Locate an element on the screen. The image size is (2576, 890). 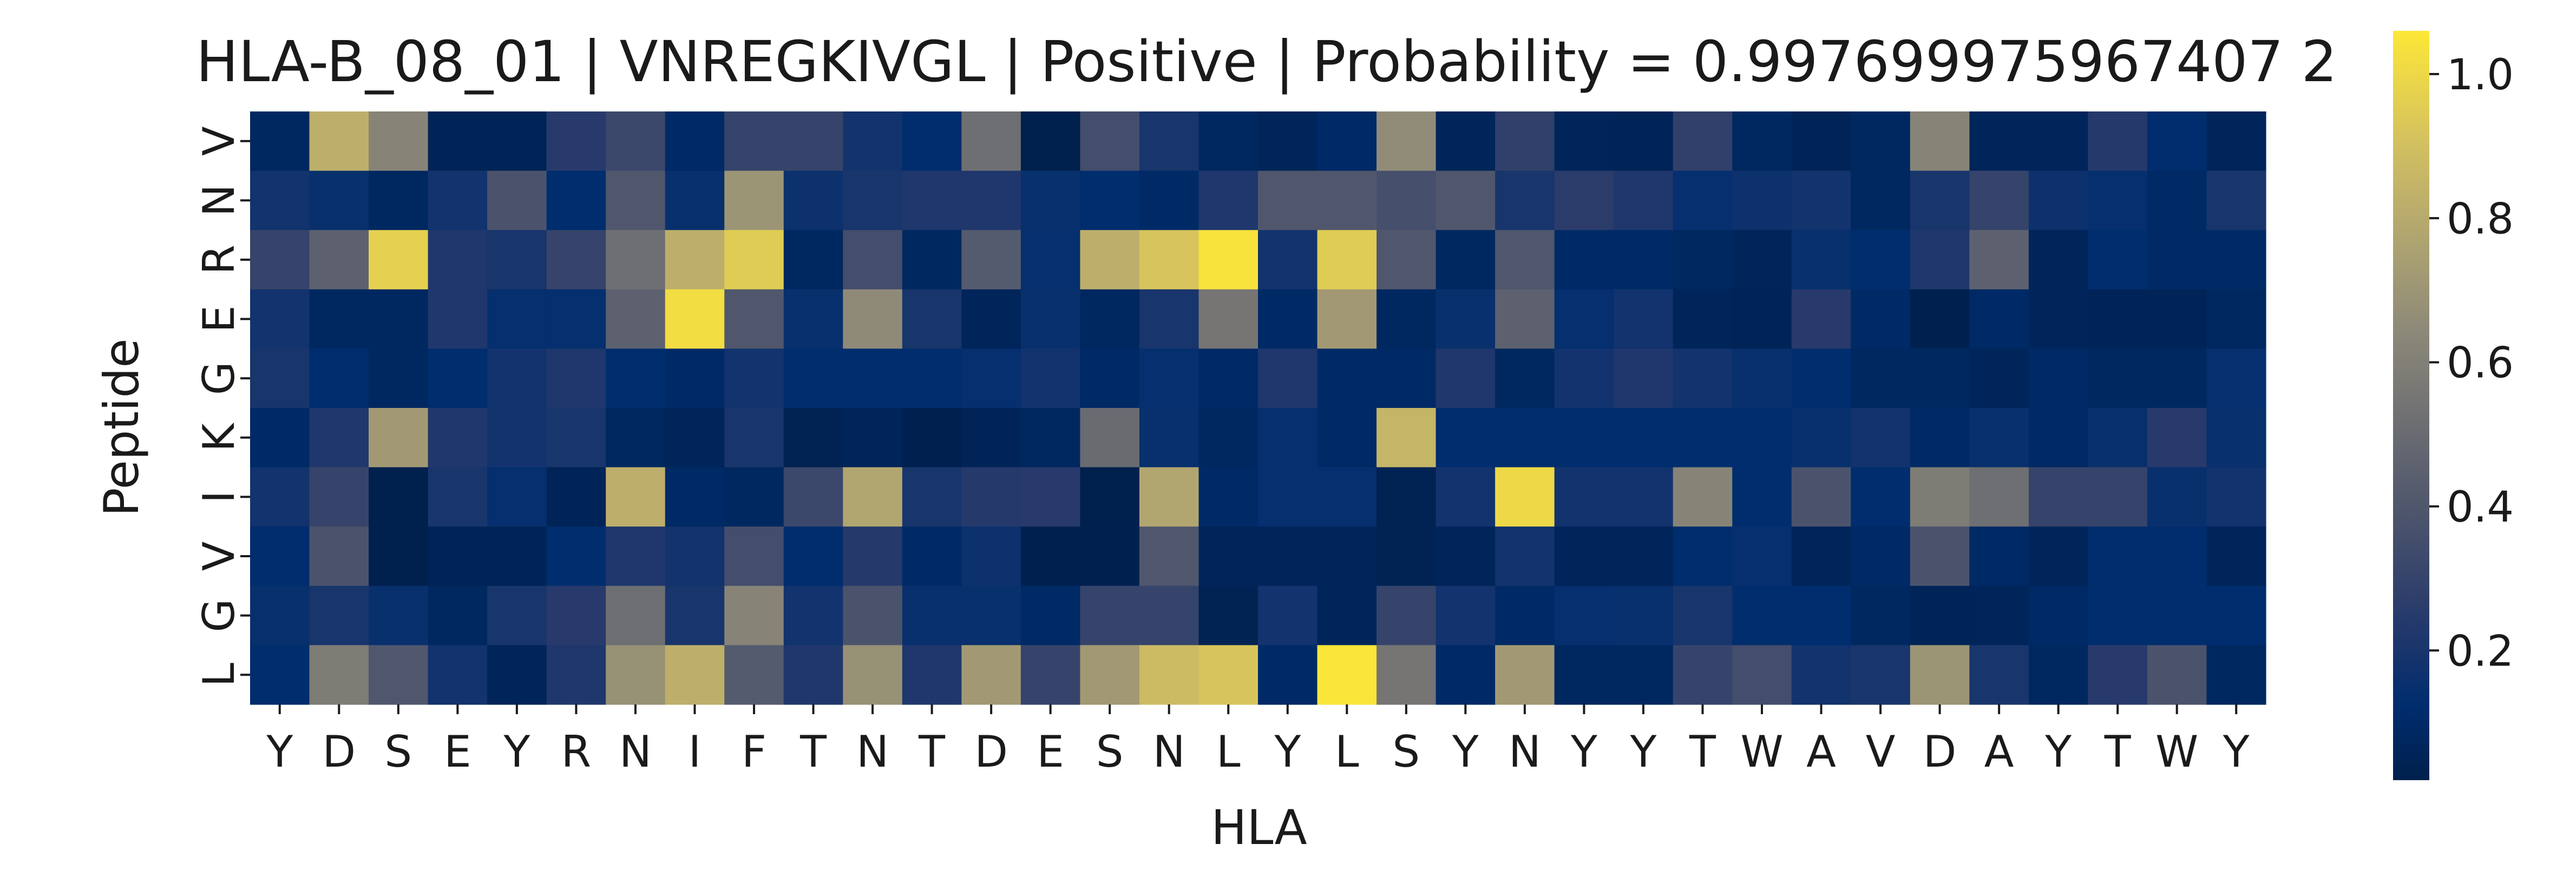
y-tick-labels: VNREGKIVGL is located at coordinates (222, 406).